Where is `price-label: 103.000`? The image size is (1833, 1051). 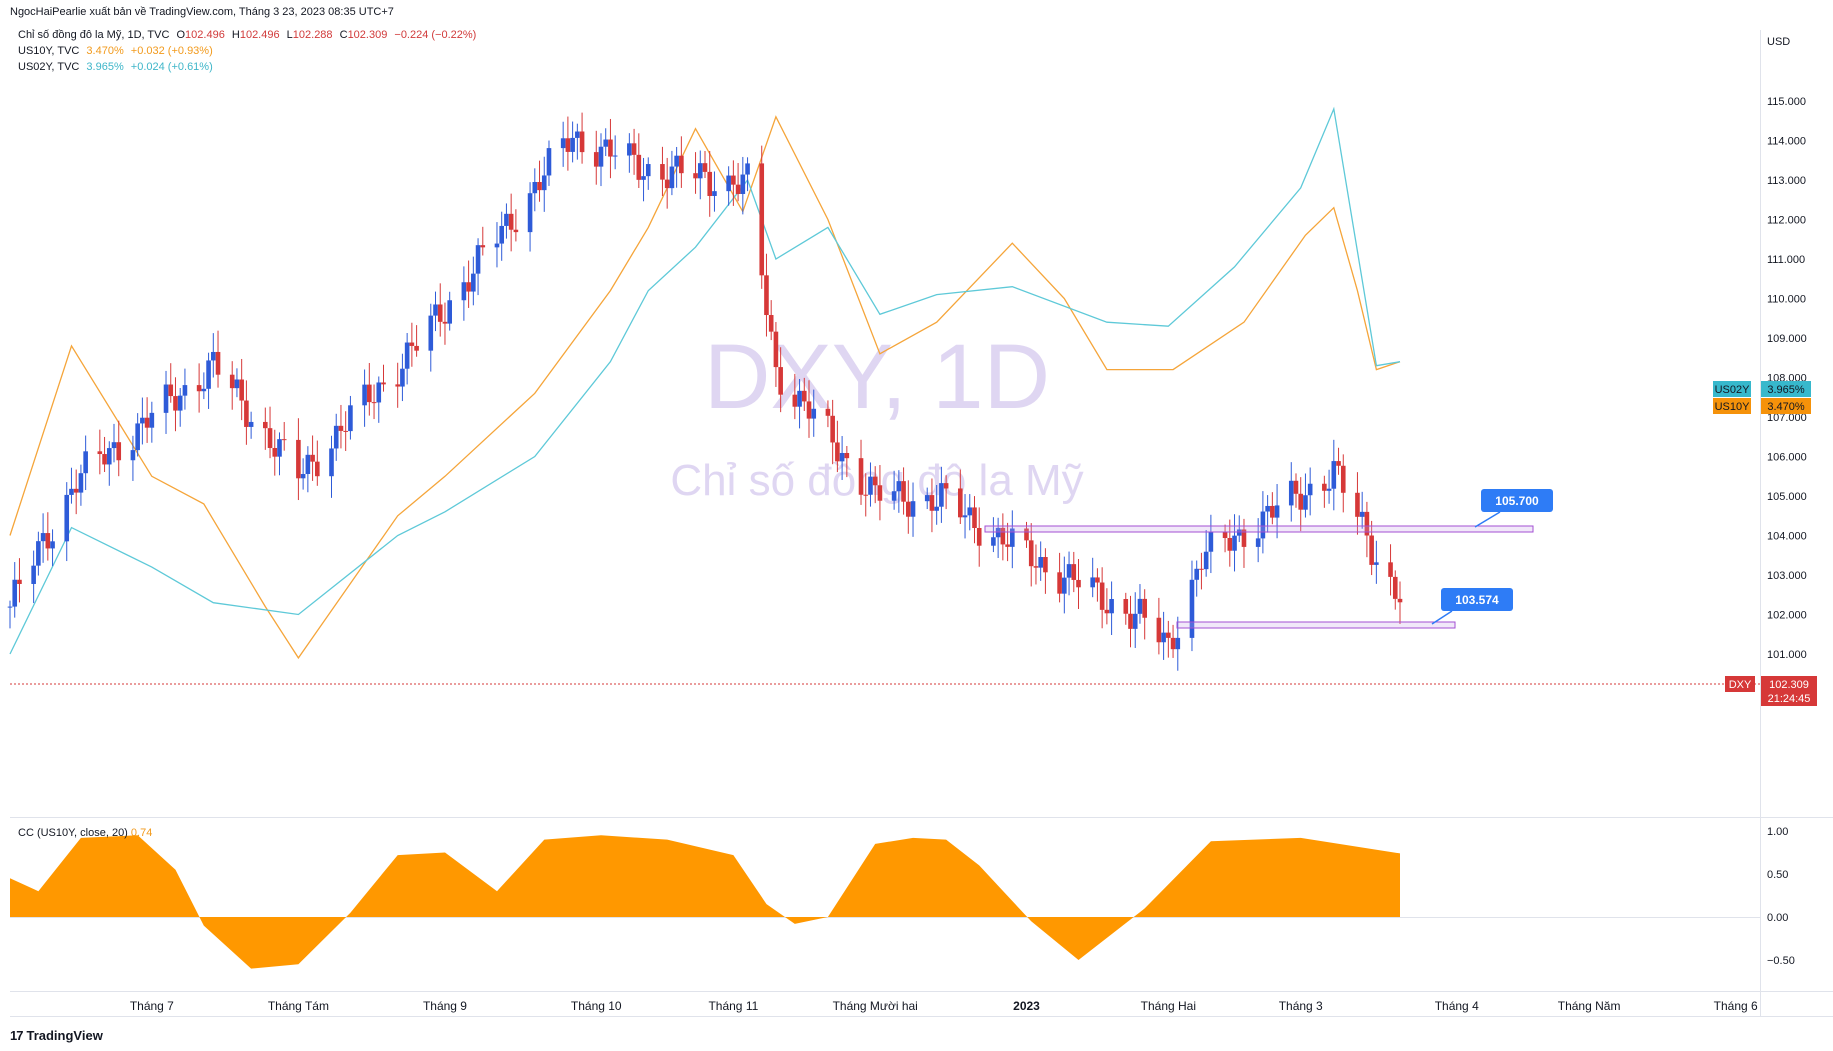
price-label: 103.000 is located at coordinates (1787, 576).